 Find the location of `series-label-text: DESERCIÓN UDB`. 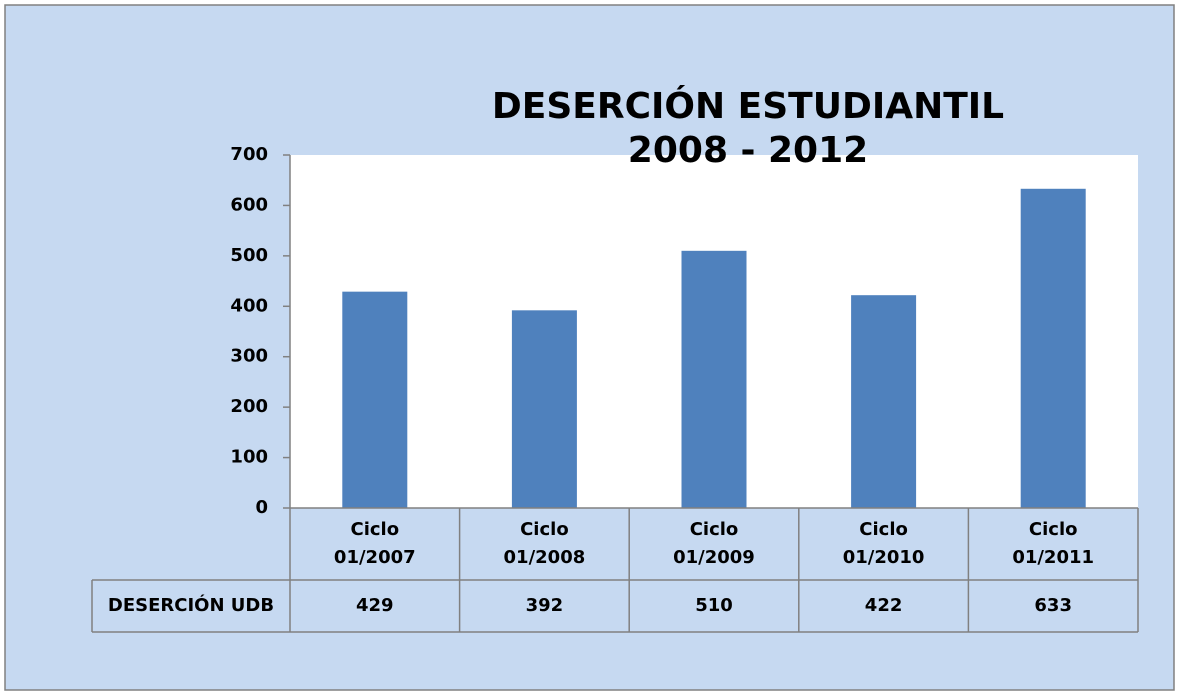

series-label-text: DESERCIÓN UDB is located at coordinates (191, 605).